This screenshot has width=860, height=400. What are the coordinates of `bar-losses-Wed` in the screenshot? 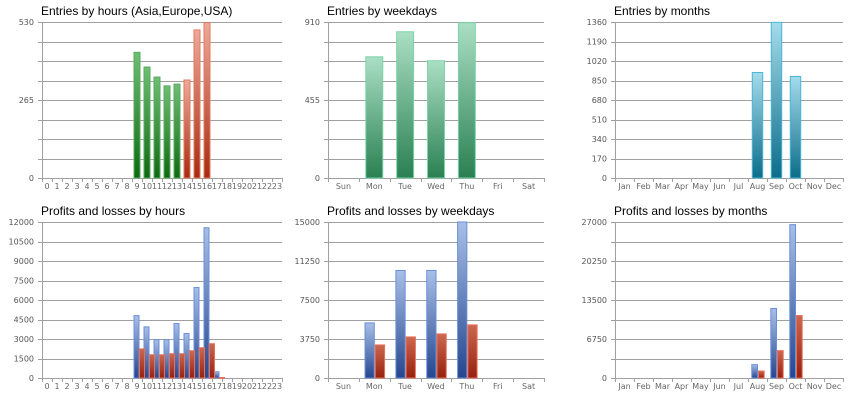 It's located at (441, 356).